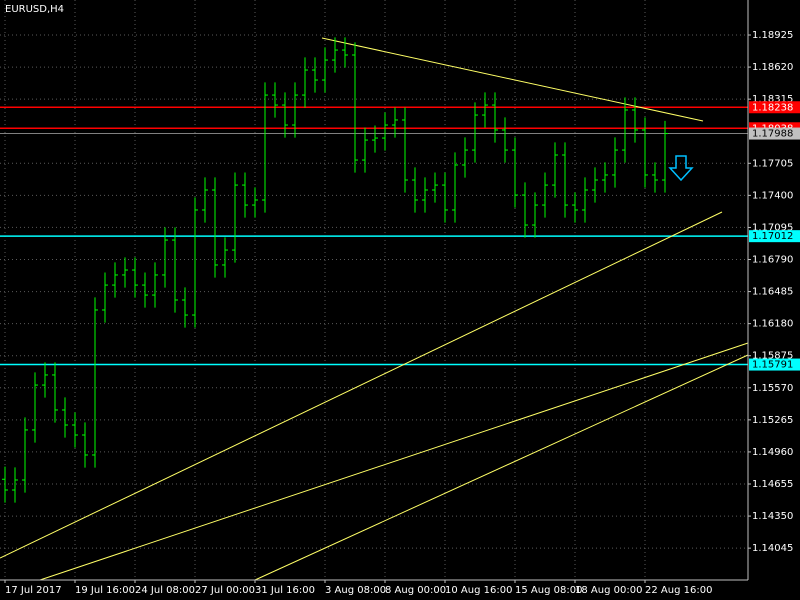 Image resolution: width=800 pixels, height=600 pixels. What do you see at coordinates (772, 388) in the screenshot?
I see `y-tick-label: 1.15570` at bounding box center [772, 388].